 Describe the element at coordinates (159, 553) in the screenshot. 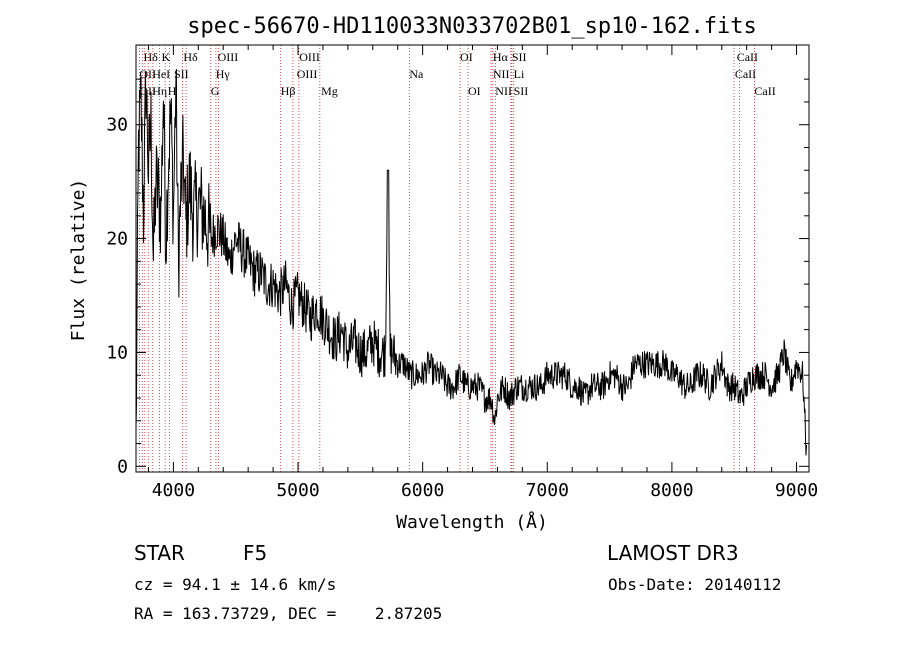

I see `object-class: STAR` at that location.